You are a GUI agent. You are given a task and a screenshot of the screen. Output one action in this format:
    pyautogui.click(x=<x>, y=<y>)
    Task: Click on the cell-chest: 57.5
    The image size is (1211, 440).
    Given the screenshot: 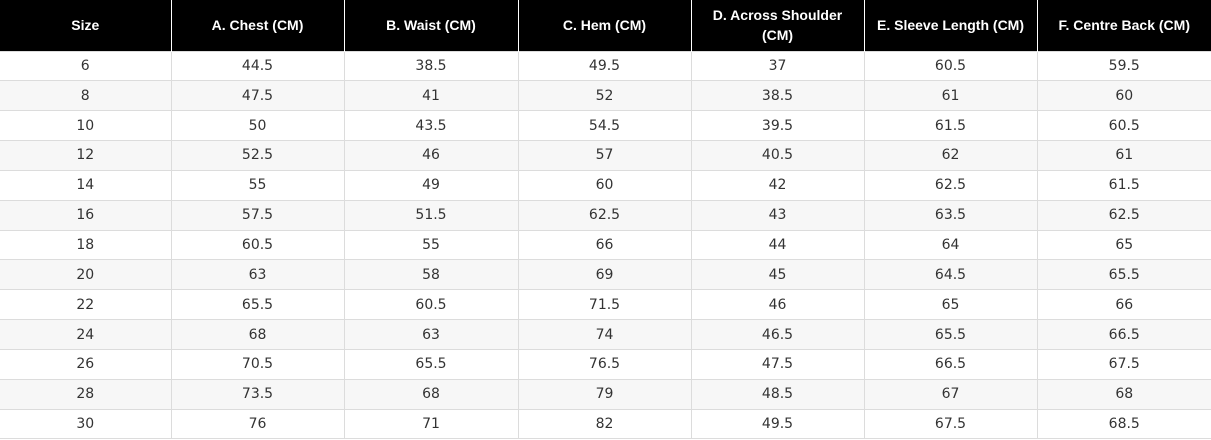 What is the action you would take?
    pyautogui.click(x=257, y=215)
    